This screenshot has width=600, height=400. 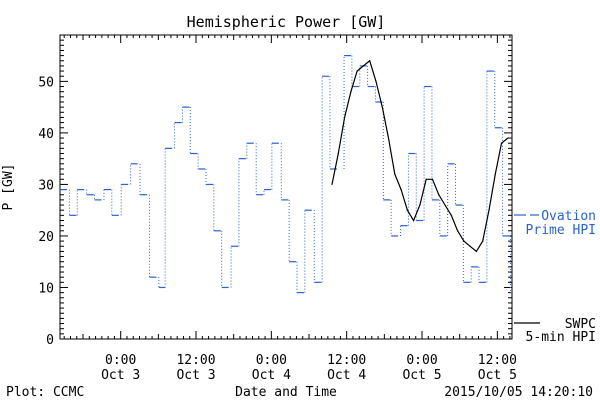 What do you see at coordinates (46, 82) in the screenshot?
I see `y-tick-label: 50` at bounding box center [46, 82].